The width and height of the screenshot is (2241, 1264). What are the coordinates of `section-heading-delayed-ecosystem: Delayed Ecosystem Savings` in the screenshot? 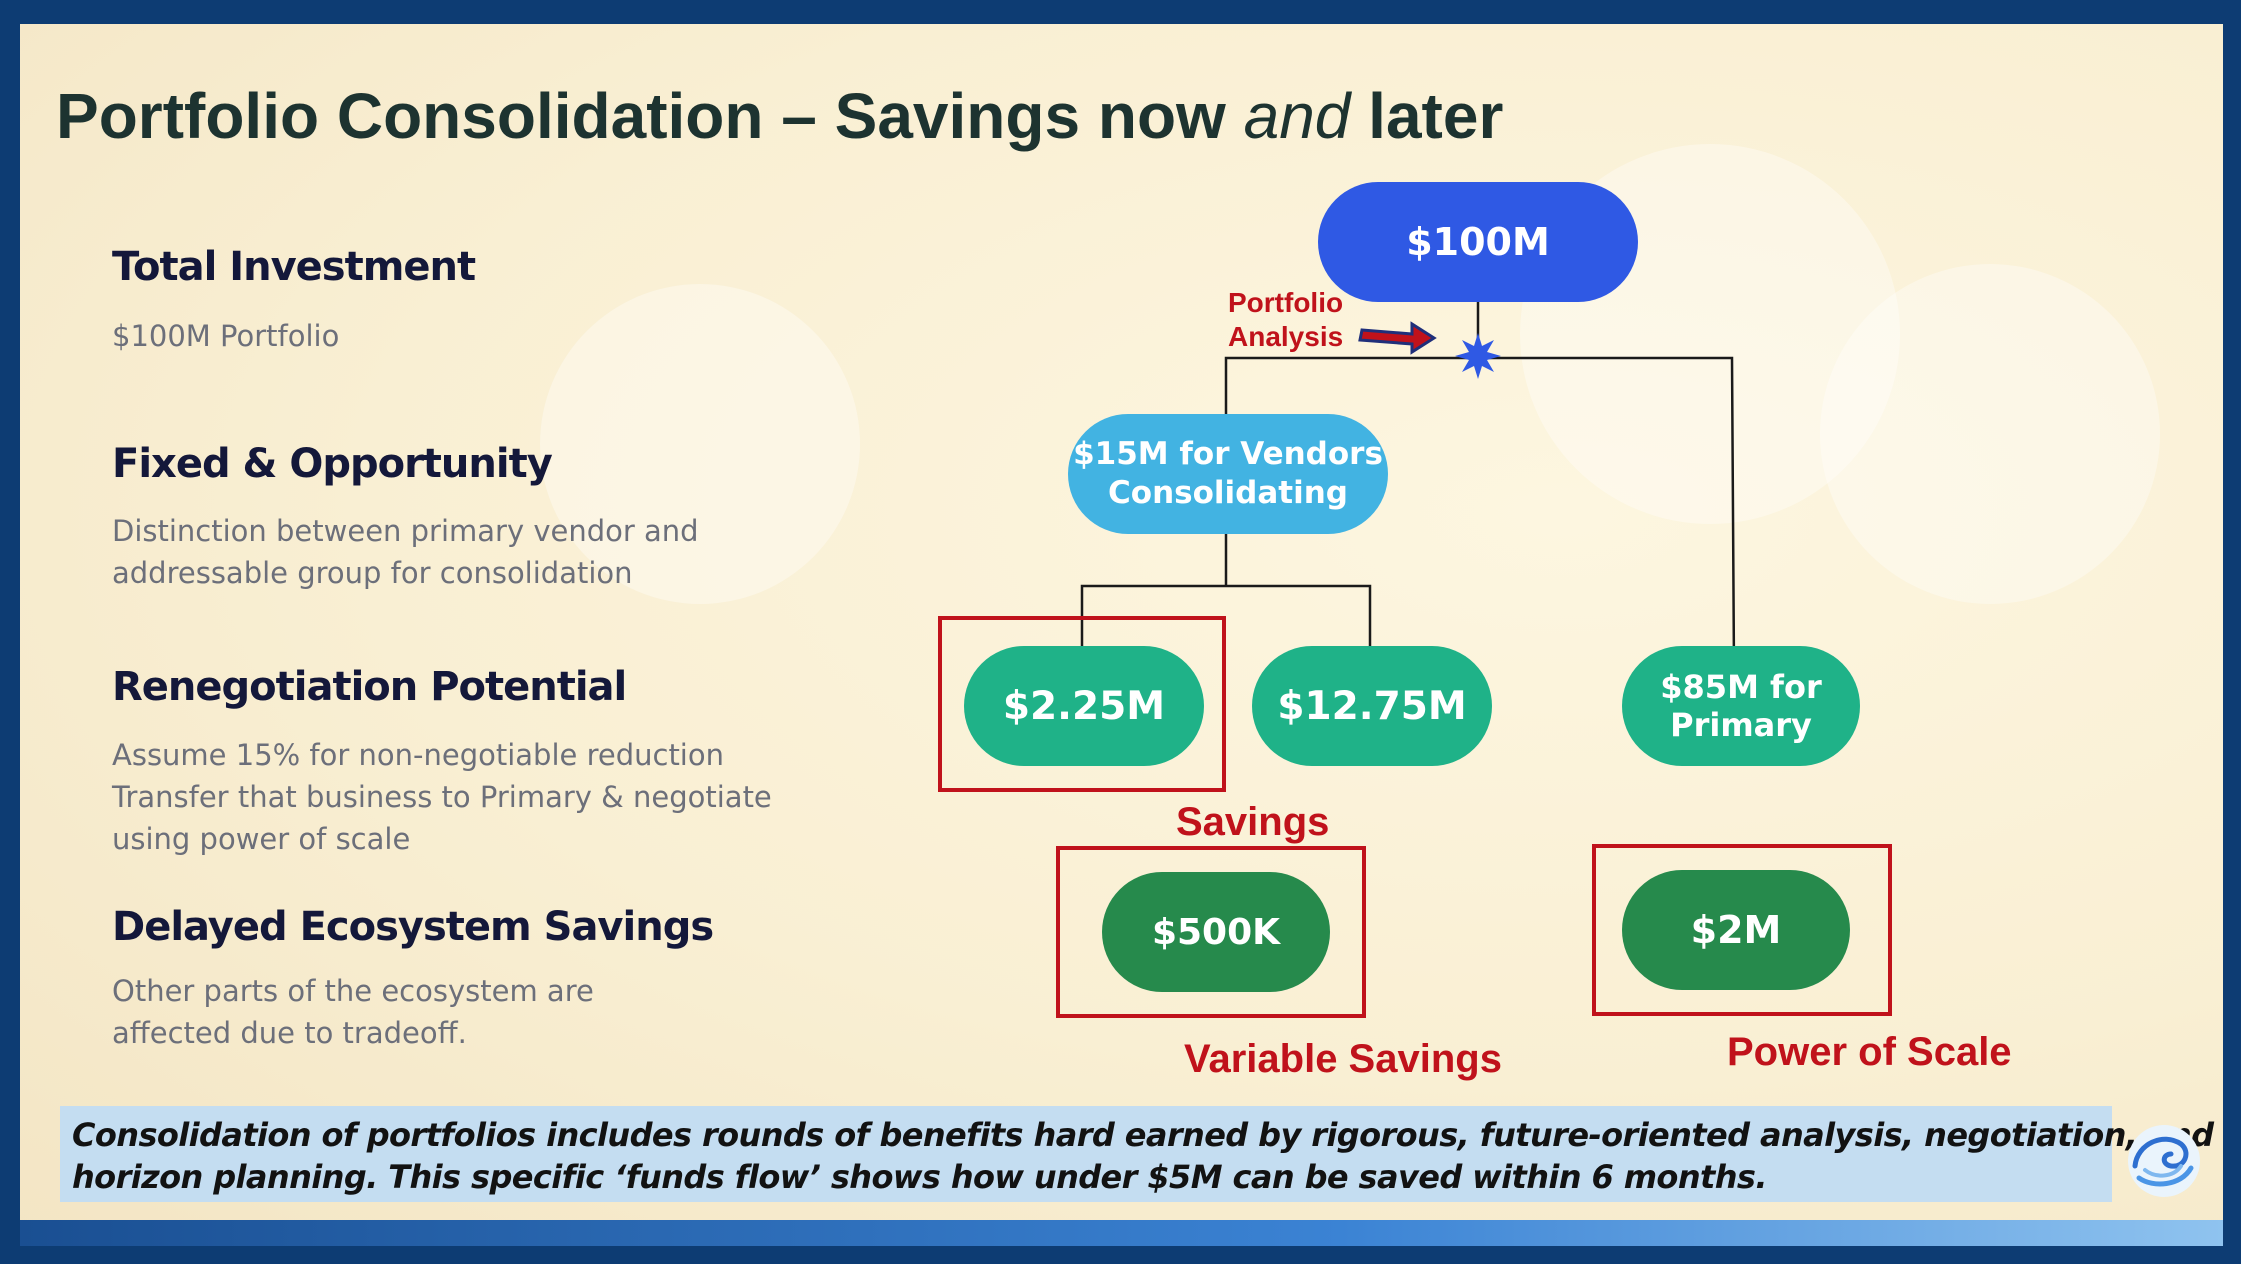 It's located at (413, 927).